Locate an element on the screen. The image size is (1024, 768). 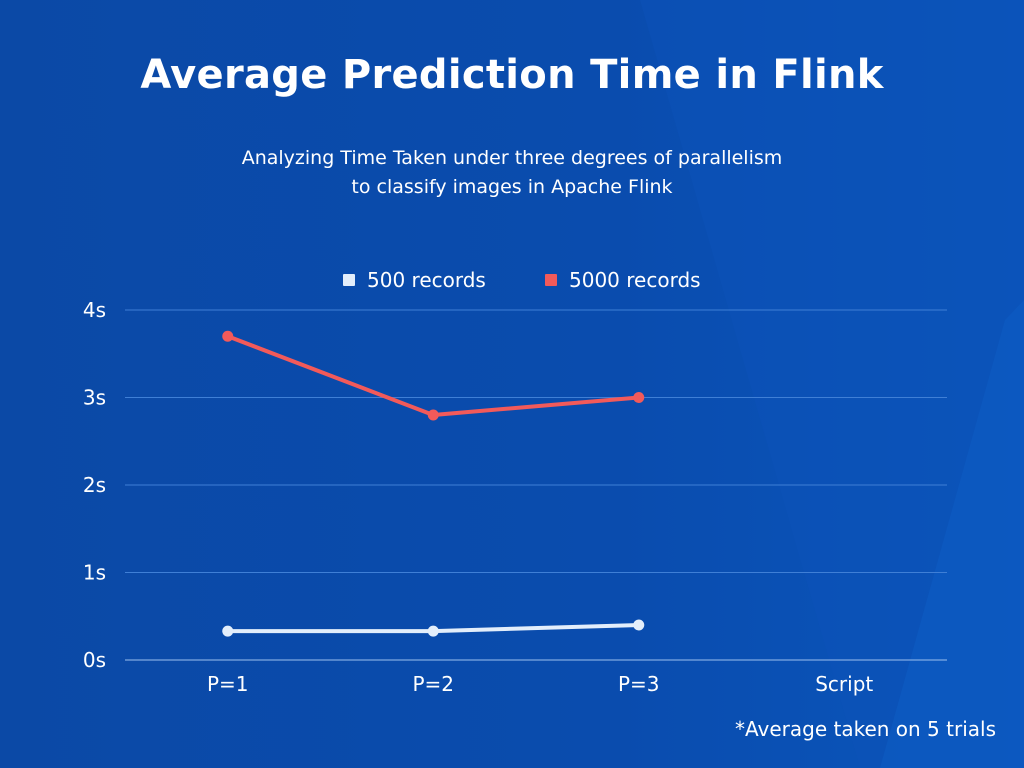
x-tick-label: P=1 is located at coordinates (228, 684).